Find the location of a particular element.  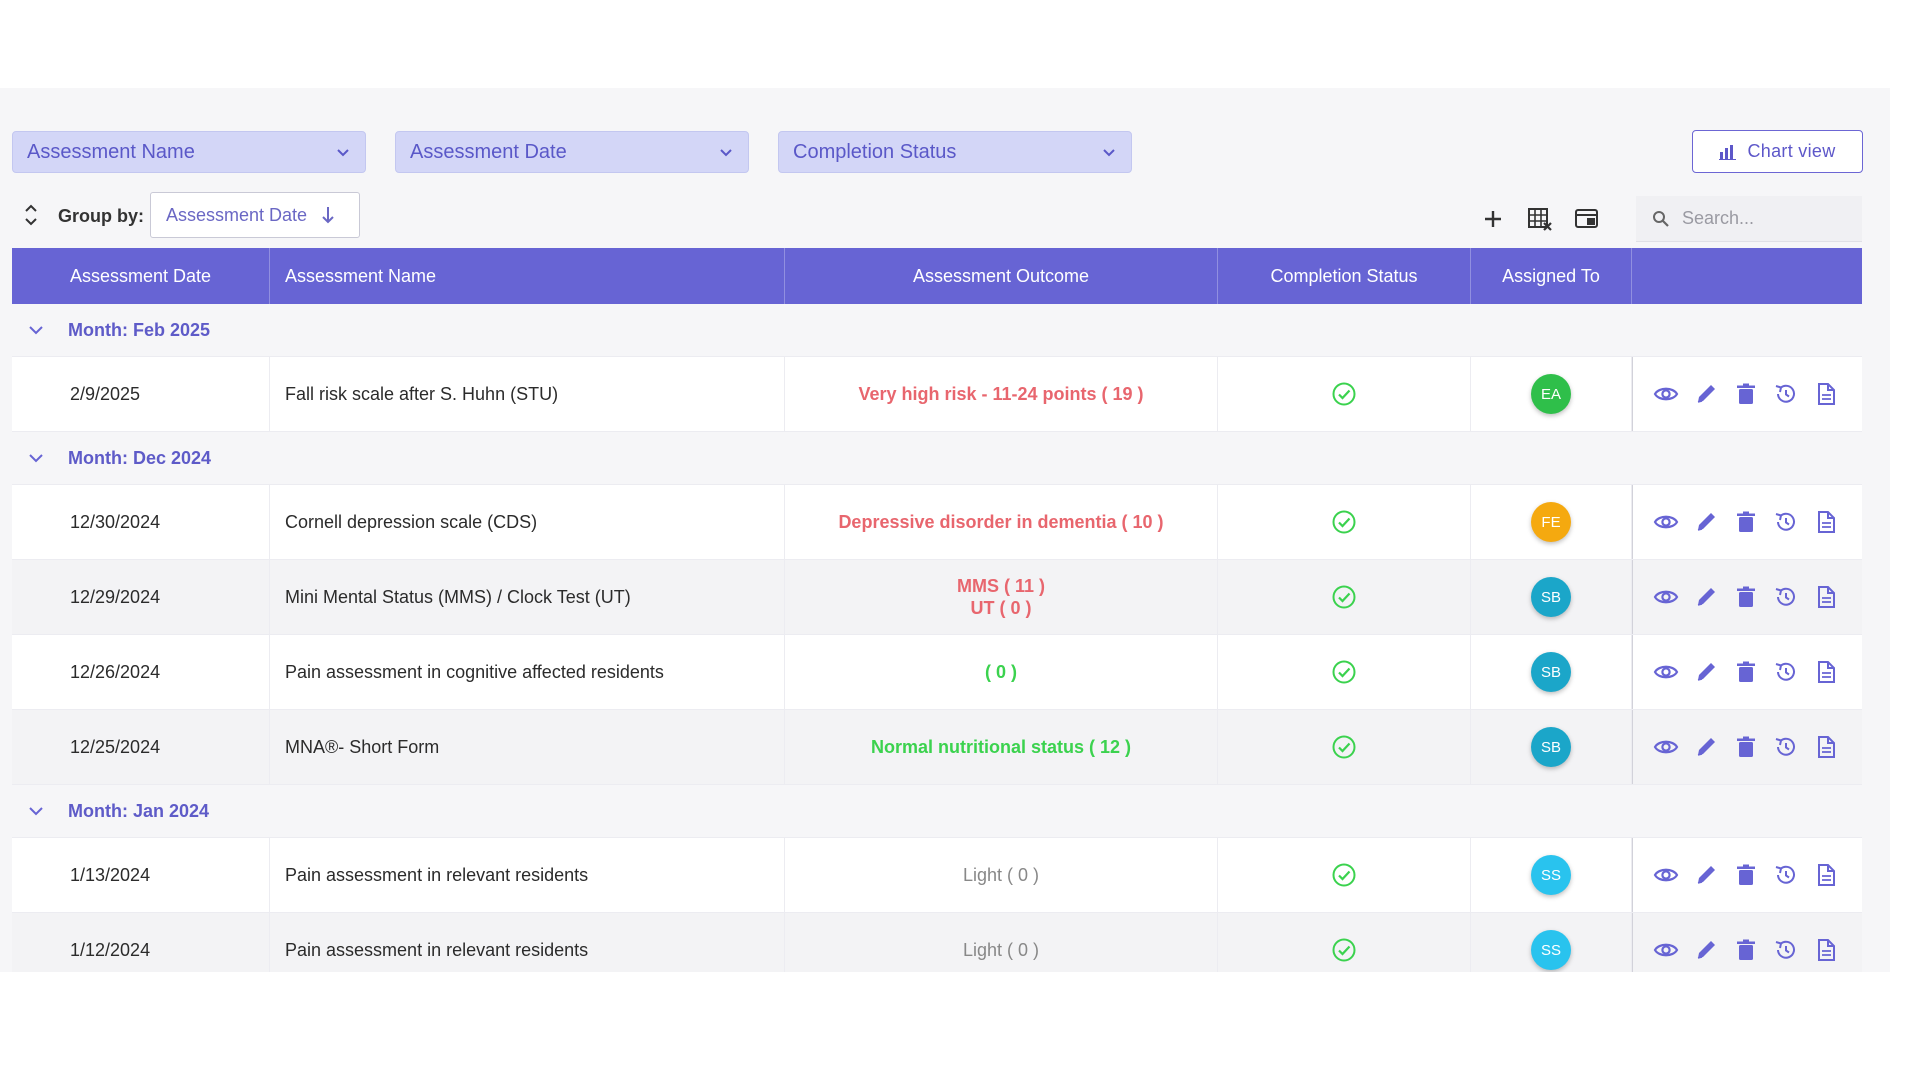

sort-icon is located at coordinates (31, 215).